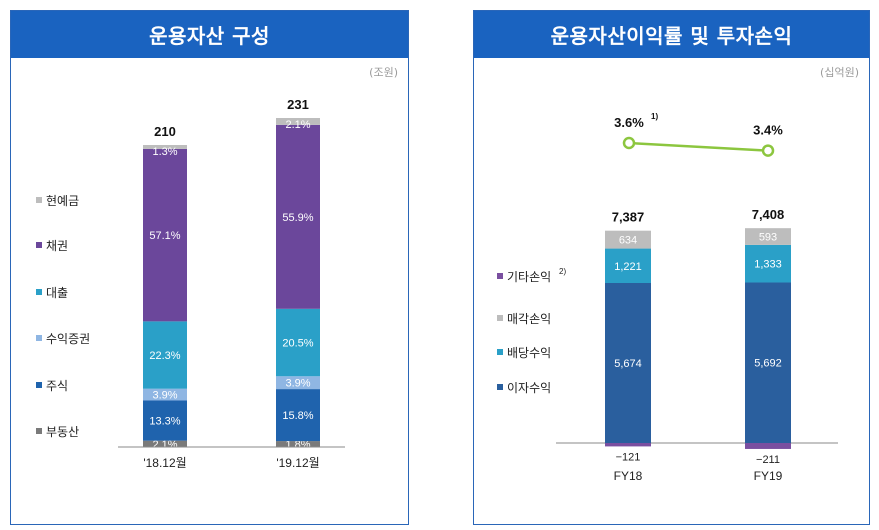  Describe the element at coordinates (698, 146) in the screenshot. I see `yield-line` at that location.